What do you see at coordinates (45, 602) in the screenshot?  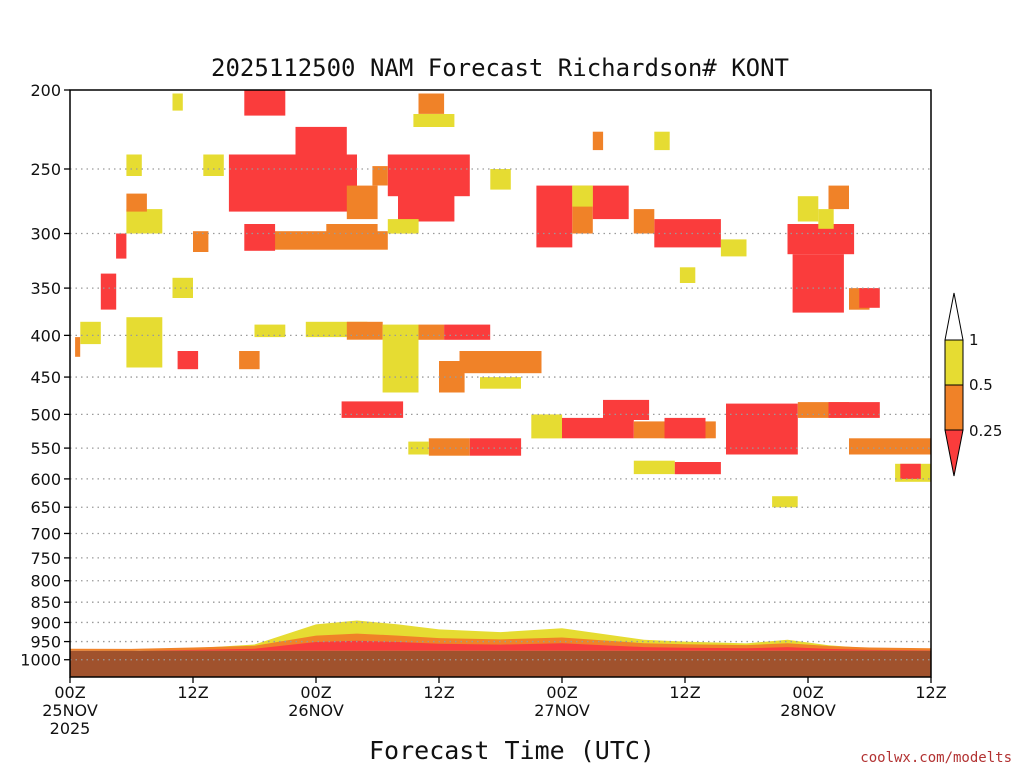 I see `y-tick-label-850: 850` at bounding box center [45, 602].